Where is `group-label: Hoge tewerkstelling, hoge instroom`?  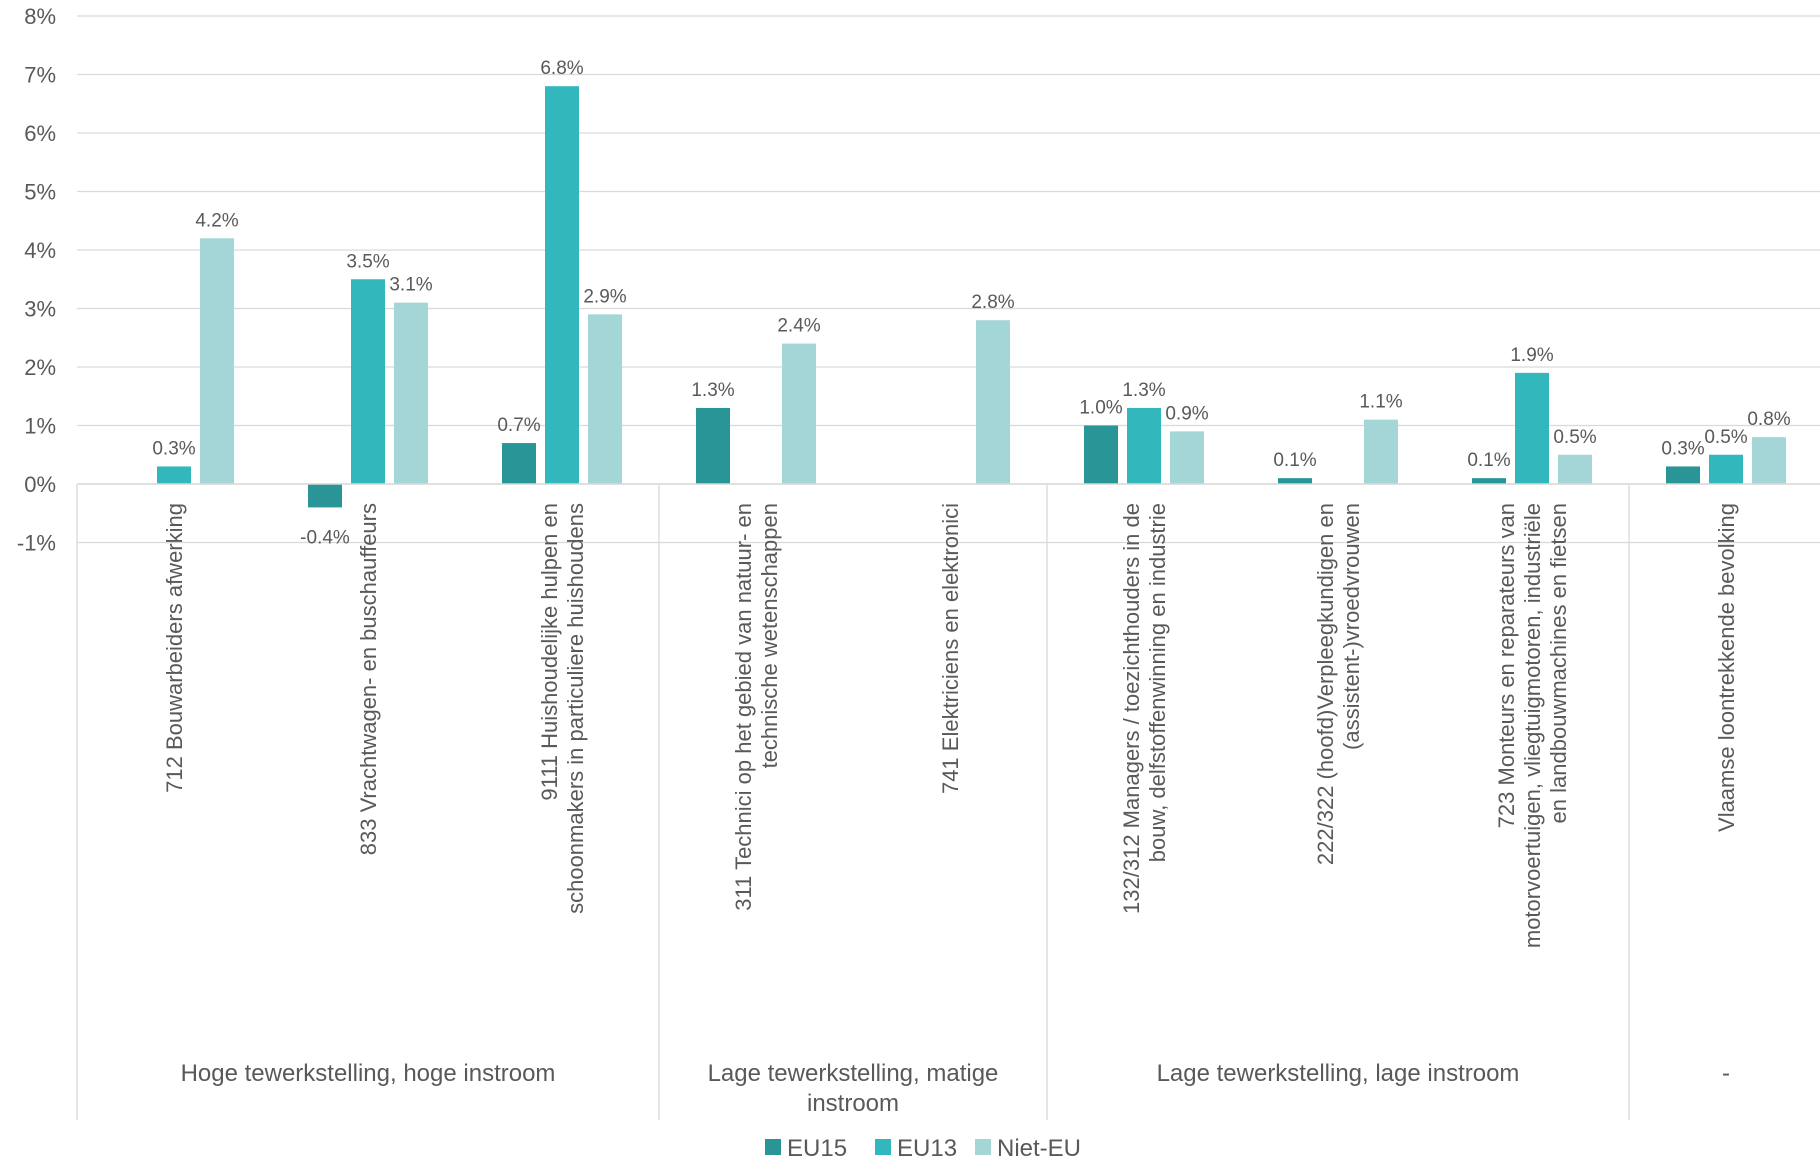
group-label: Hoge tewerkstelling, hoge instroom is located at coordinates (368, 1073).